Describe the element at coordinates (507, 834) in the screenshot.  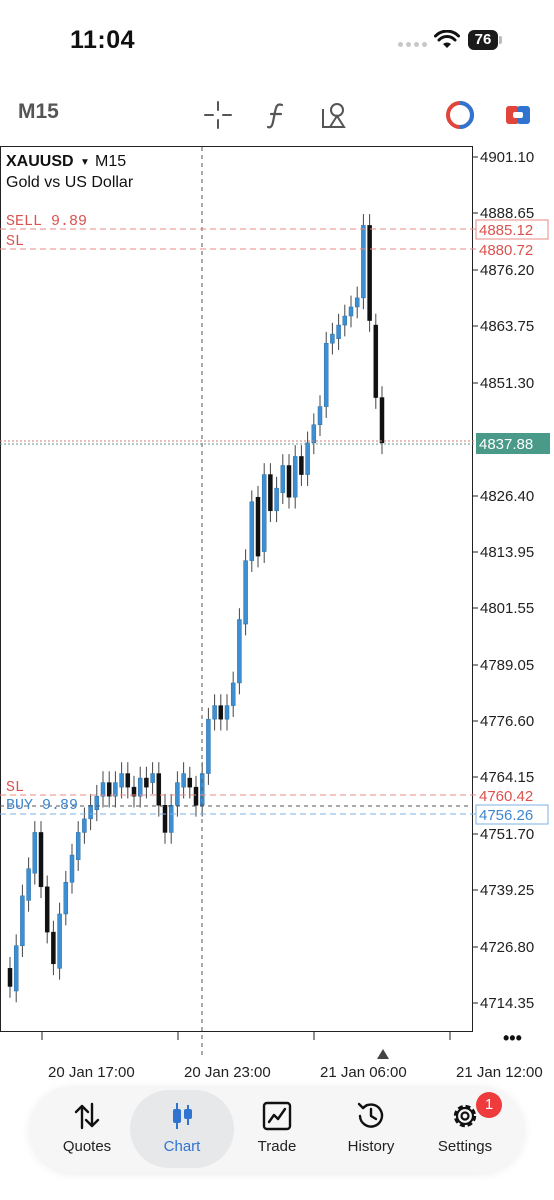
I see `price-tick-label: 4751.70` at that location.